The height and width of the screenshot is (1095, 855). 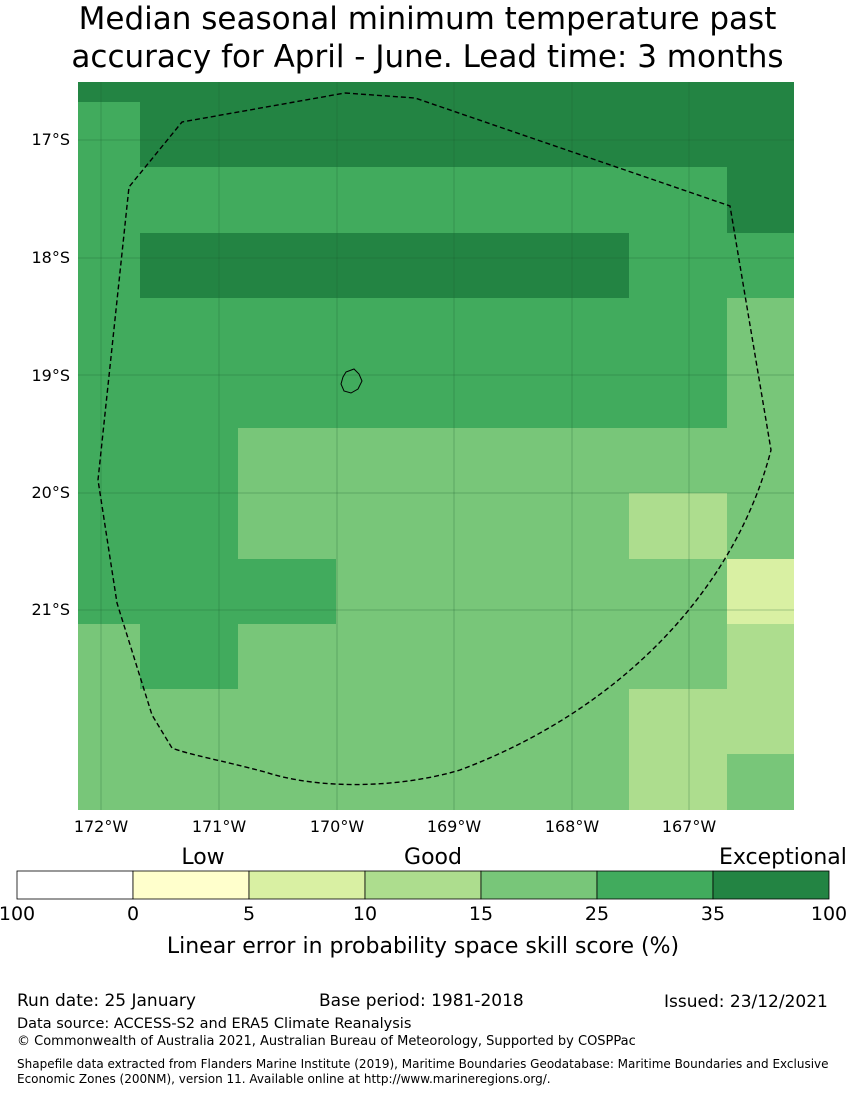 What do you see at coordinates (746, 1002) in the screenshot?
I see `issued-date: Issued: 23/12/2021` at bounding box center [746, 1002].